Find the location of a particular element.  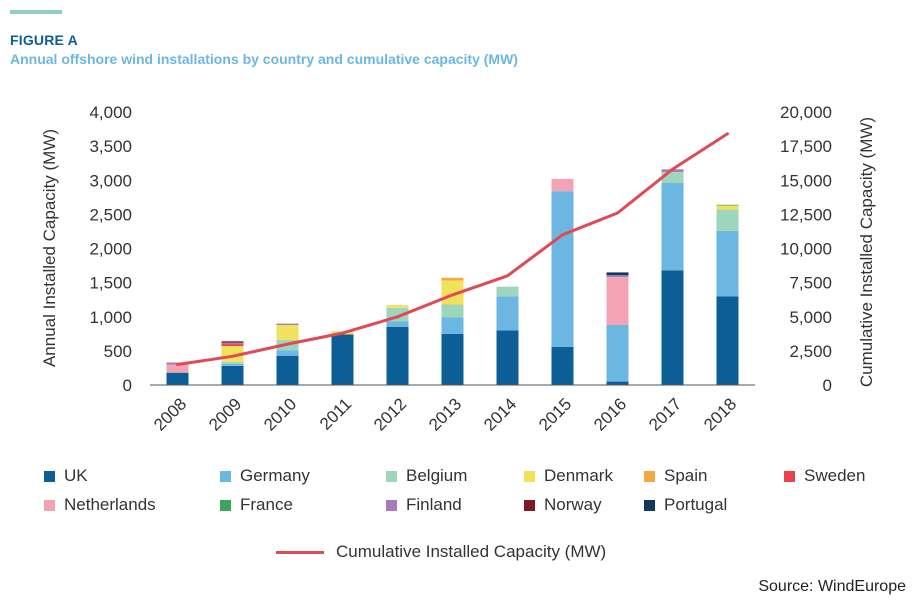

bar-spain-2013 is located at coordinates (452, 279).